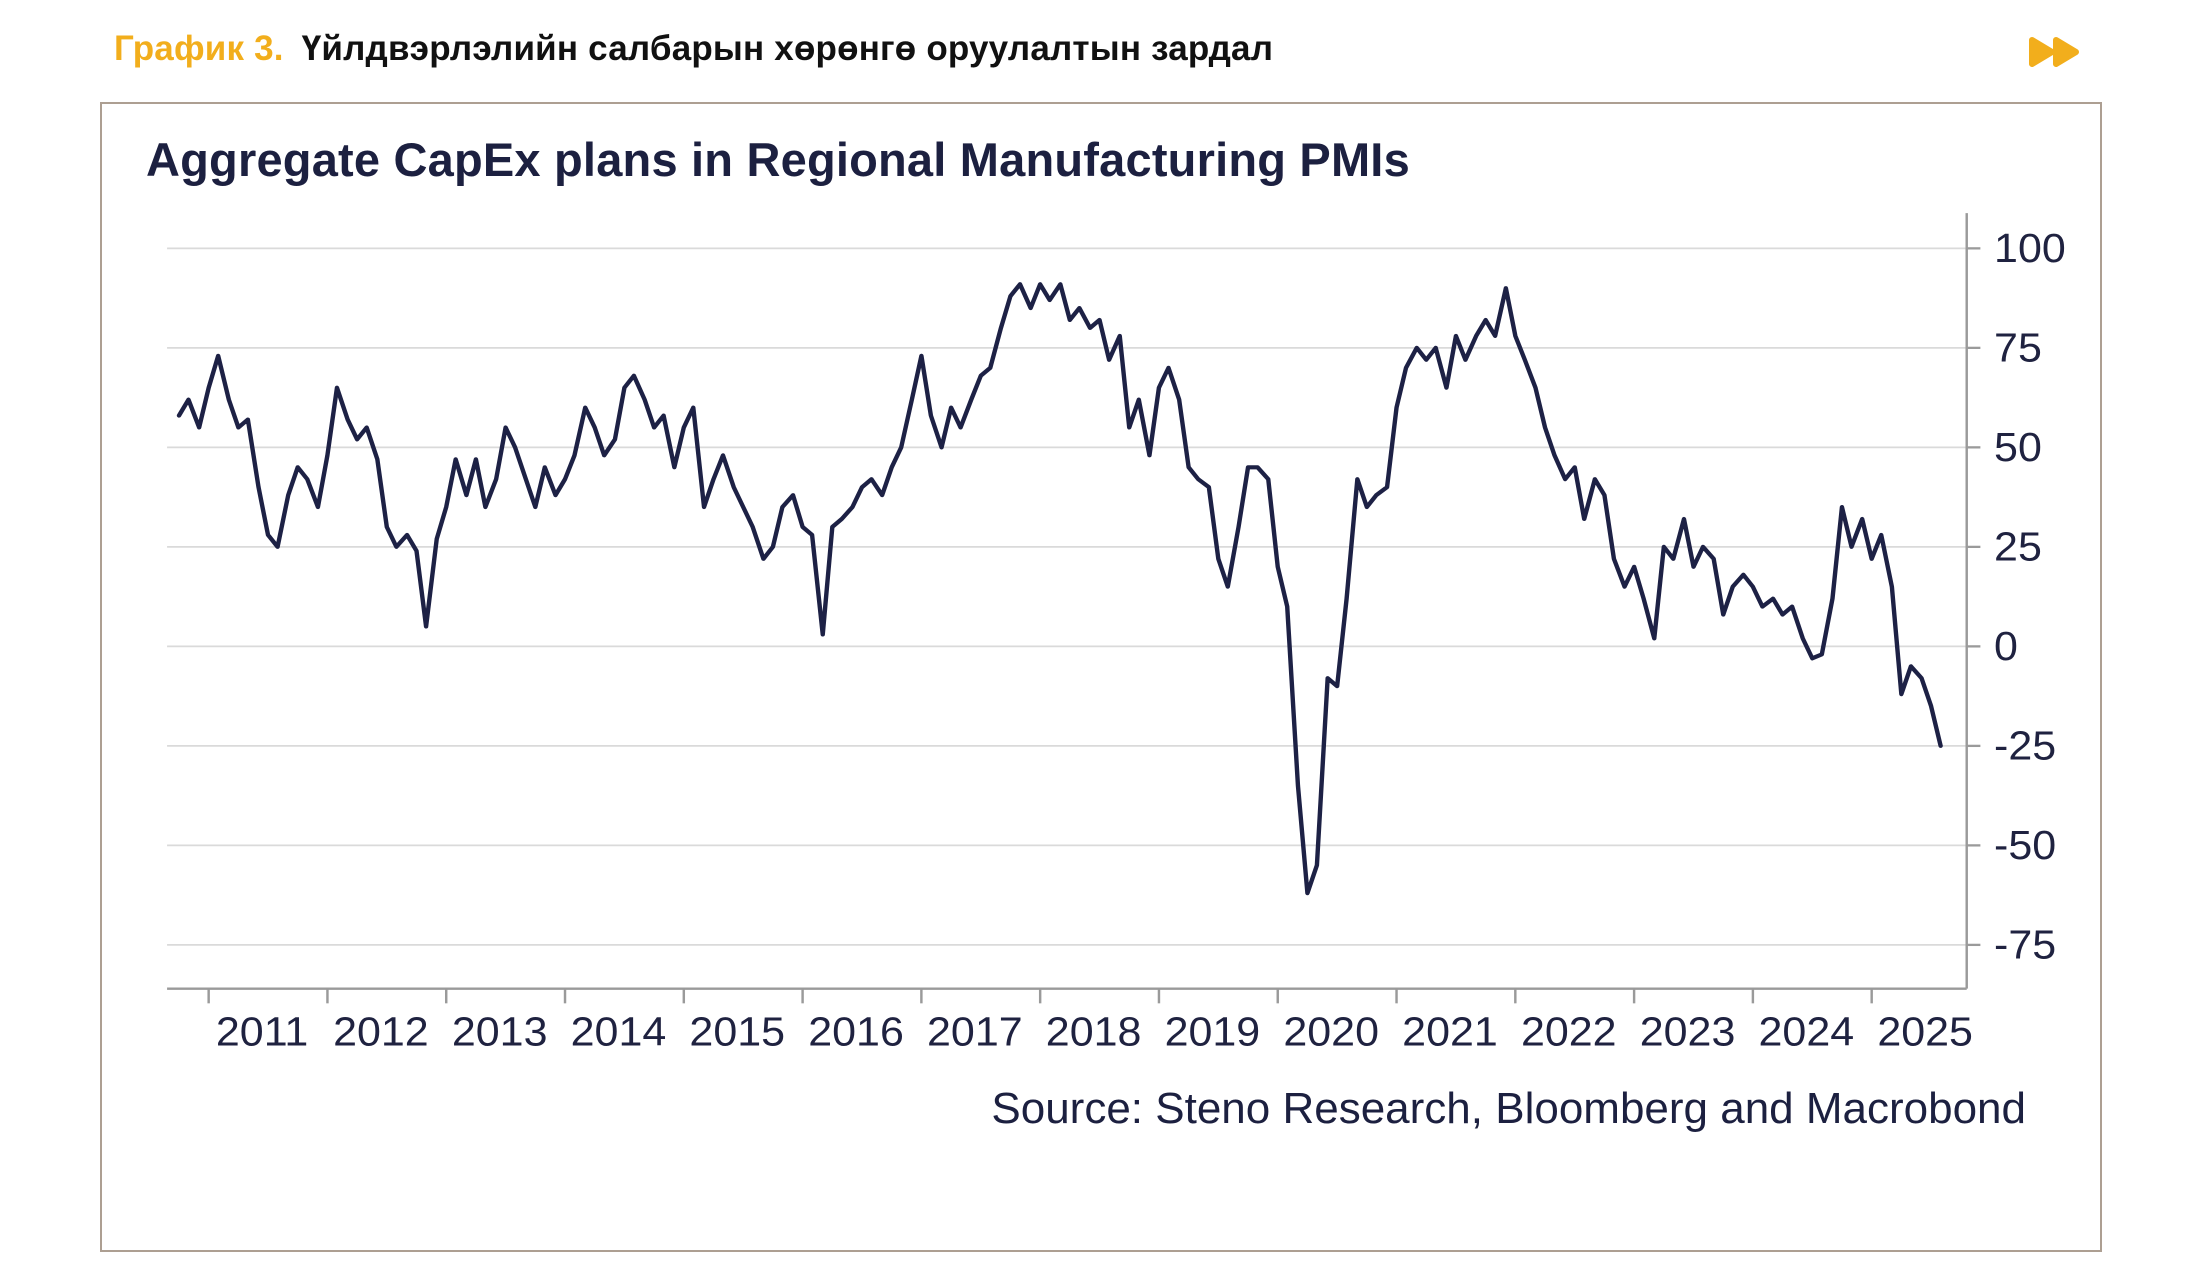  Describe the element at coordinates (2025, 944) in the screenshot. I see `y-tick-label: -75` at that location.